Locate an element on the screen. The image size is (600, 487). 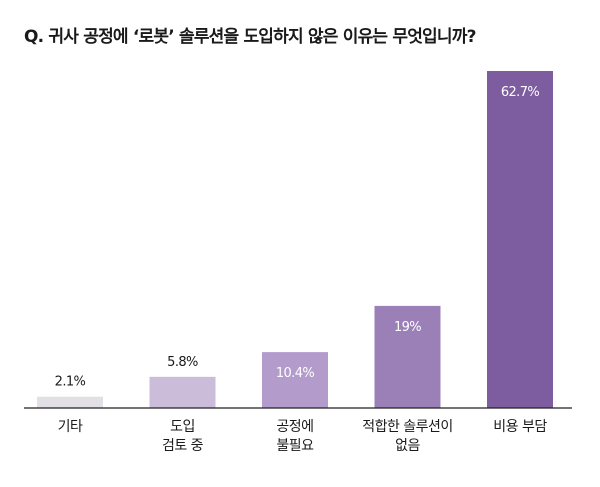
value-label-2: 5.8% is located at coordinates (182, 362).